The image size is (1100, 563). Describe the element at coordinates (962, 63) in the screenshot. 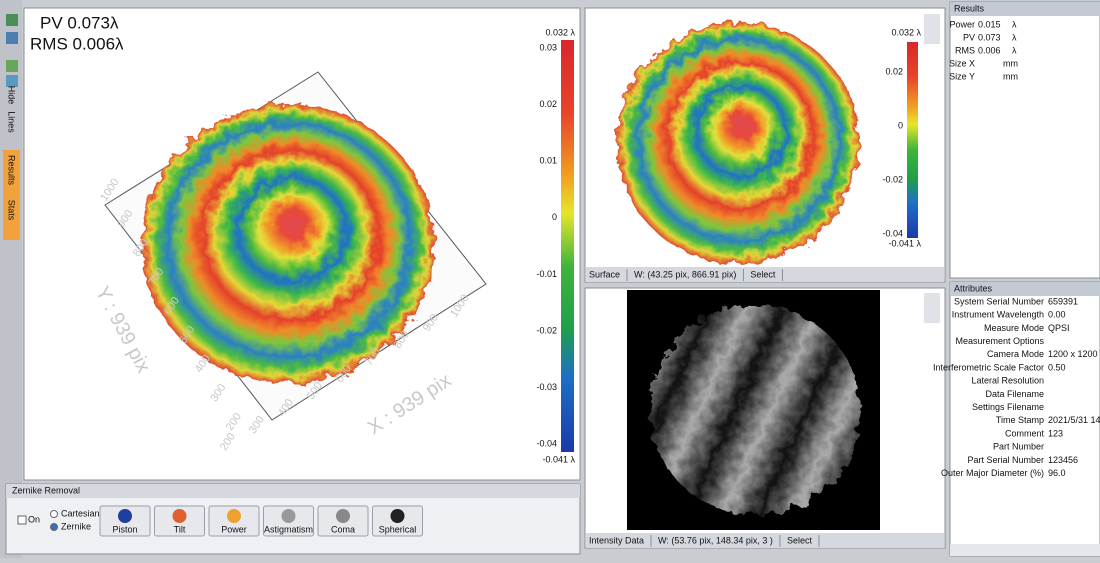

I see `result-label: Size X` at that location.